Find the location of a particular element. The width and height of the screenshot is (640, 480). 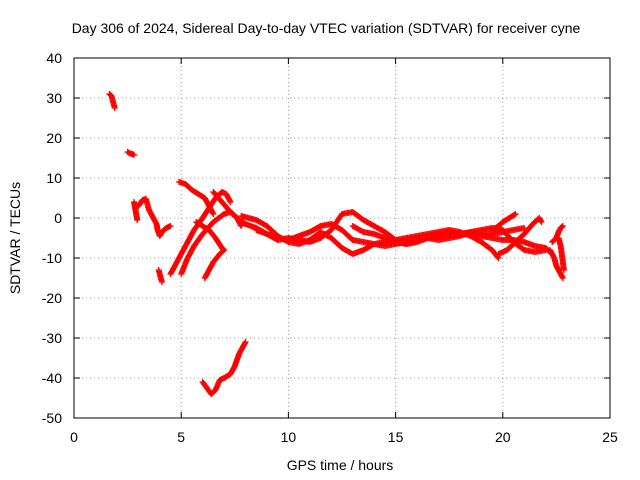

x-tick-label: 0 is located at coordinates (74, 437).